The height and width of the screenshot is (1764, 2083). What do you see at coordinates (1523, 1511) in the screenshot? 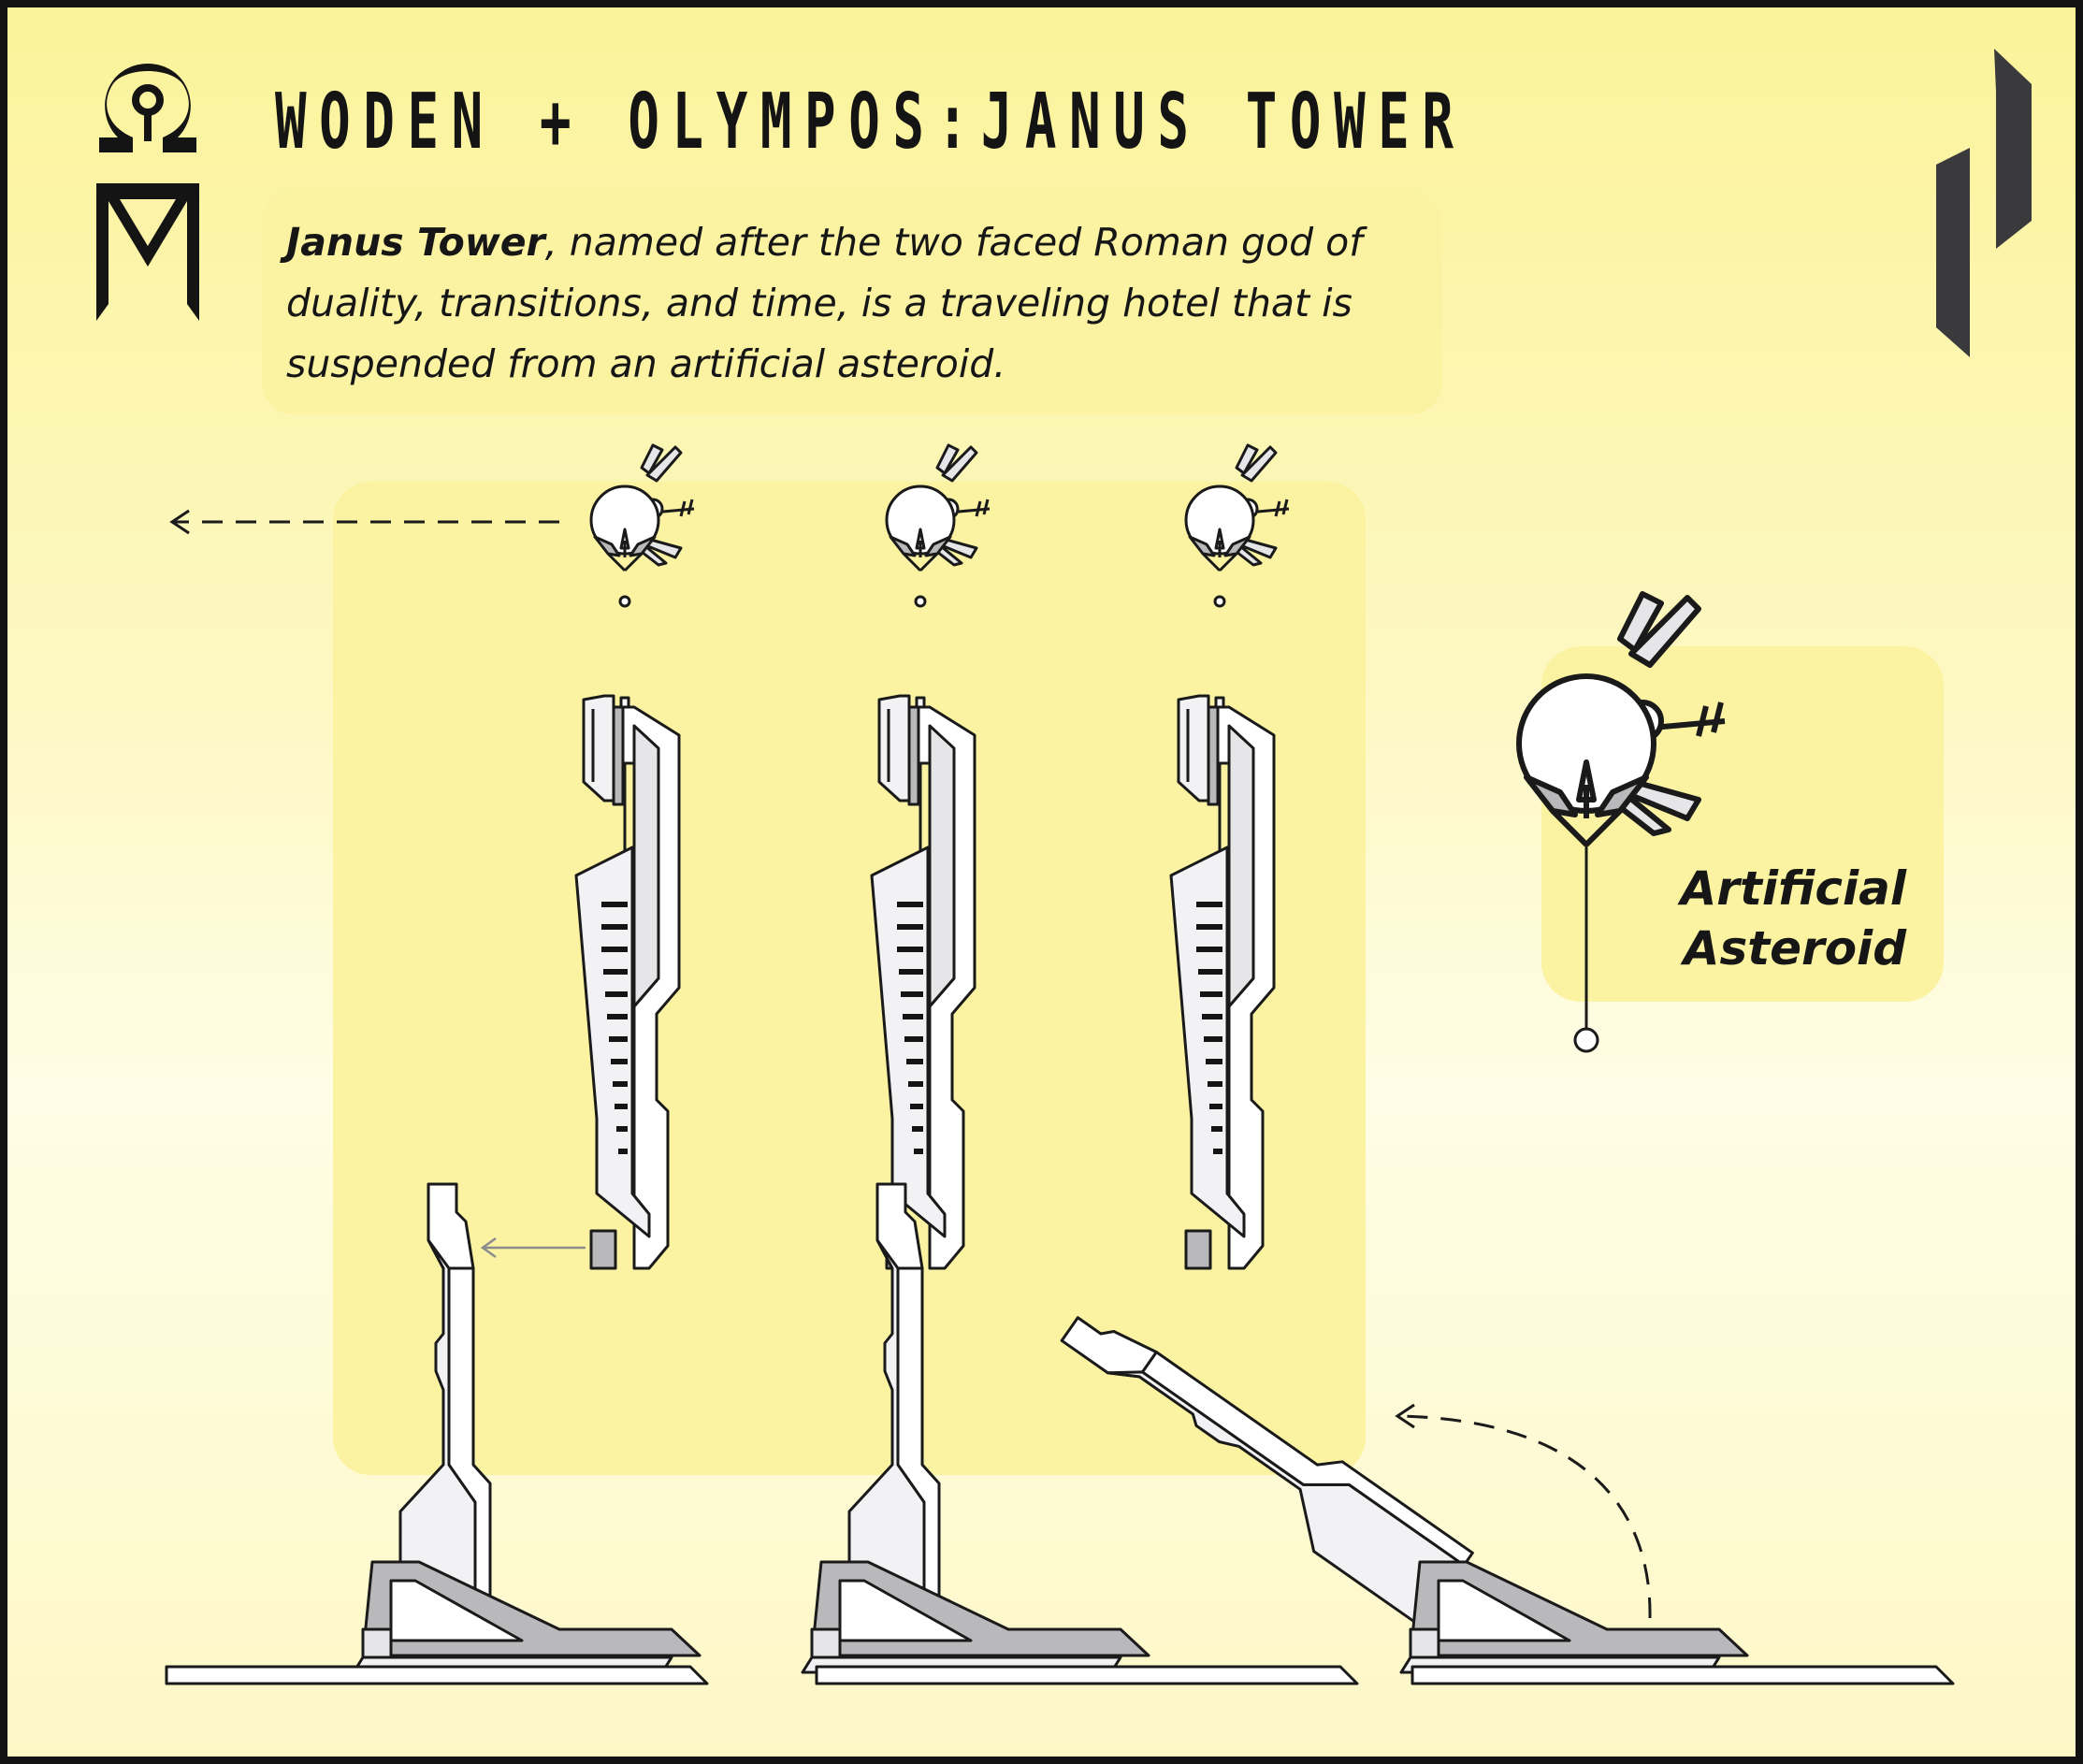
I see `dashed-curved-arrow-icon` at bounding box center [1523, 1511].